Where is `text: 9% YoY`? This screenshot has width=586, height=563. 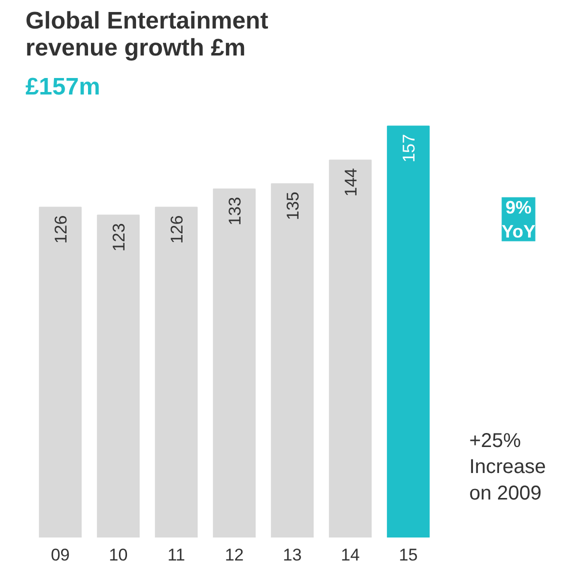
text: 9% YoY is located at coordinates (519, 219).